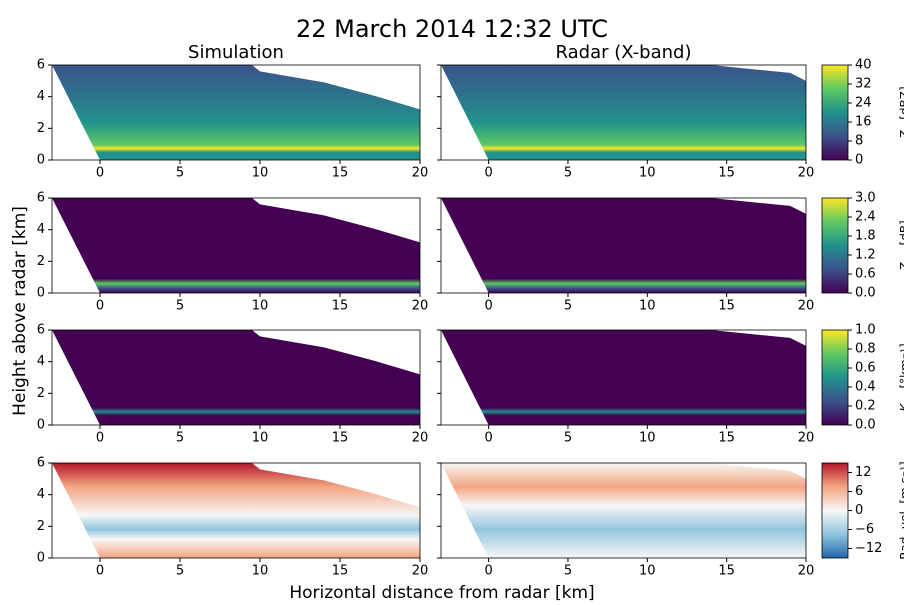  Describe the element at coordinates (901, 234) in the screenshot. I see `label-unit: [dB]` at that location.